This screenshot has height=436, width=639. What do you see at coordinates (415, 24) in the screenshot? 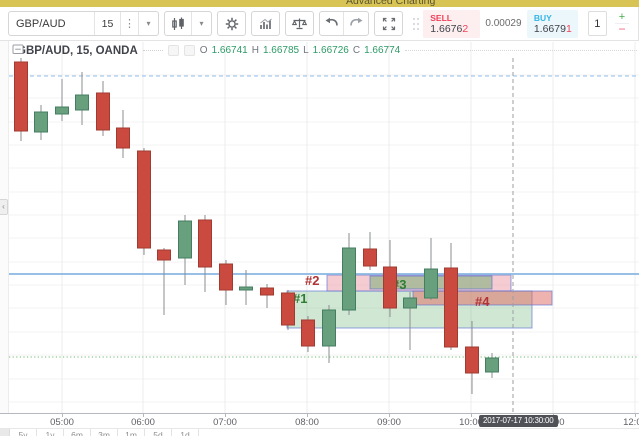
I see `drag-handle` at bounding box center [415, 24].